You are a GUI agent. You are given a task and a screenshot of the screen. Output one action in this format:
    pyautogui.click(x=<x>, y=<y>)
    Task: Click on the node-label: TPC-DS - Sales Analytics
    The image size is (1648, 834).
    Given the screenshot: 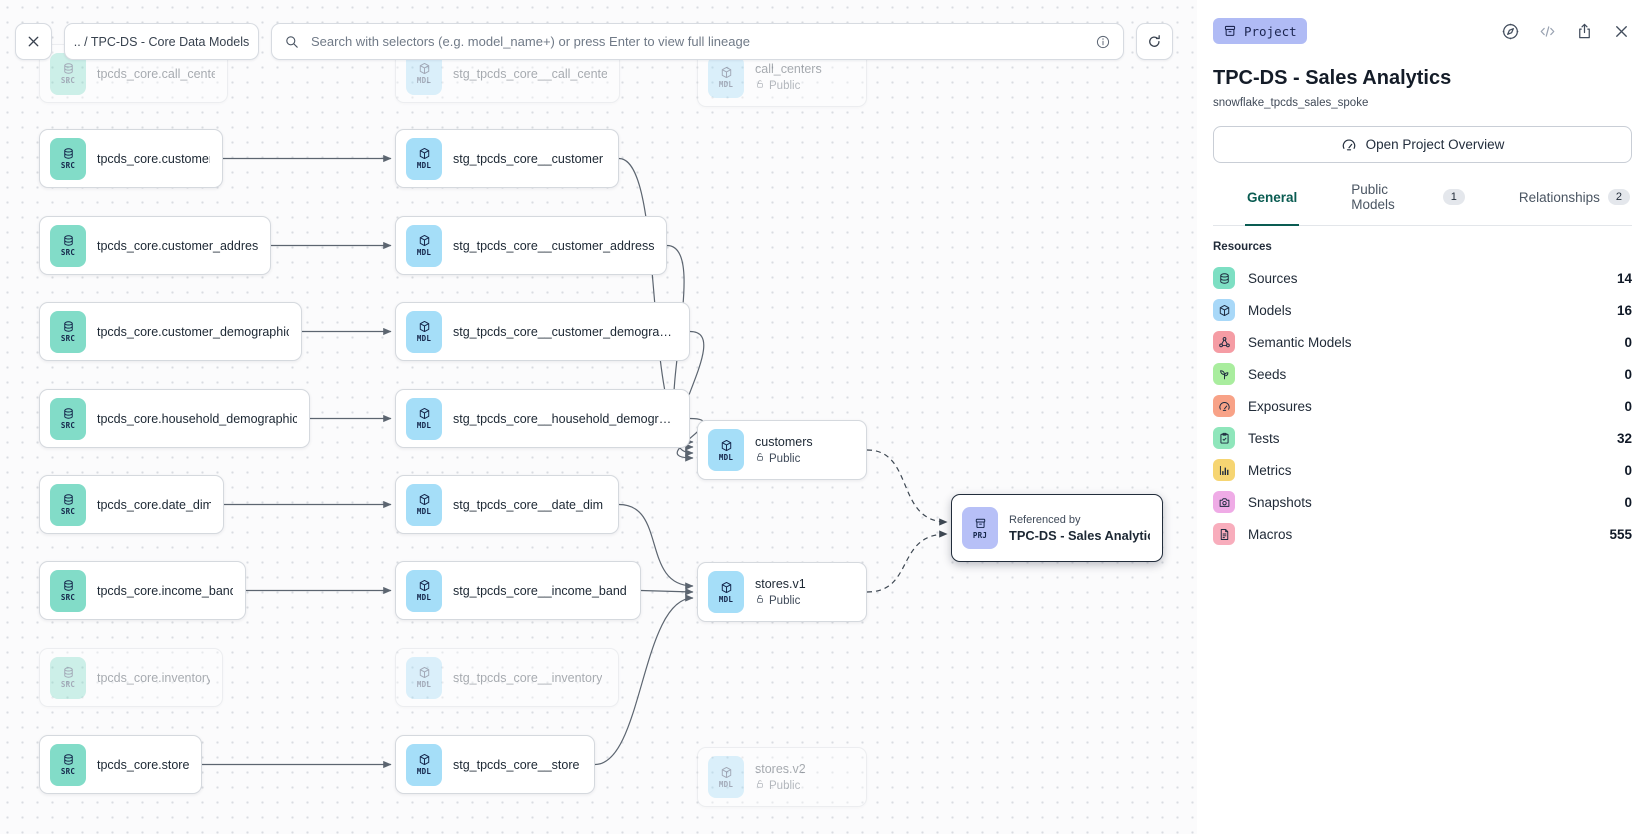 What is the action you would take?
    pyautogui.click(x=1079, y=535)
    